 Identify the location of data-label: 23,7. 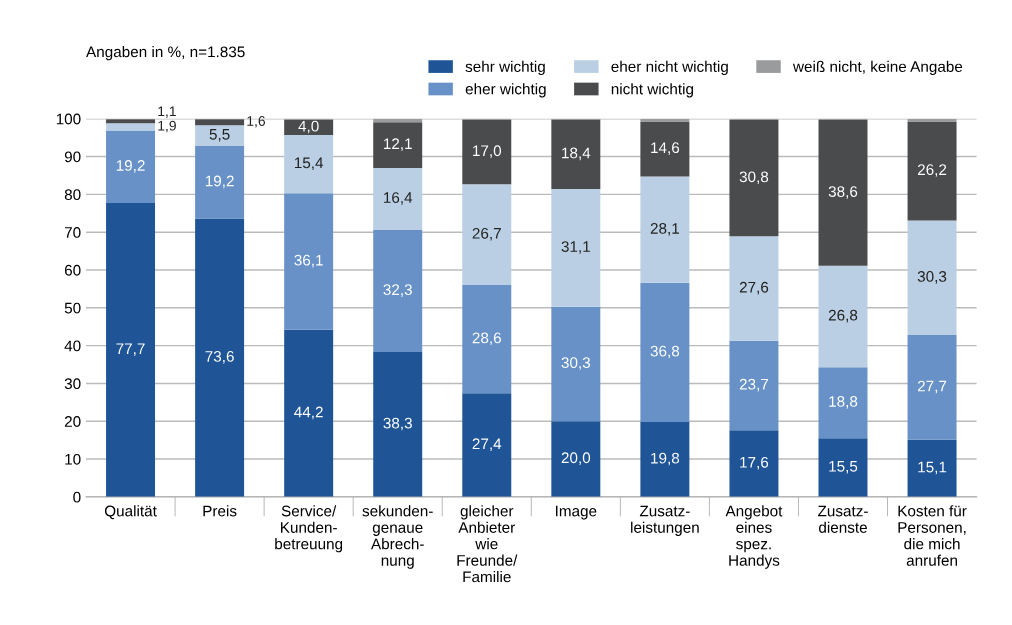
(754, 385).